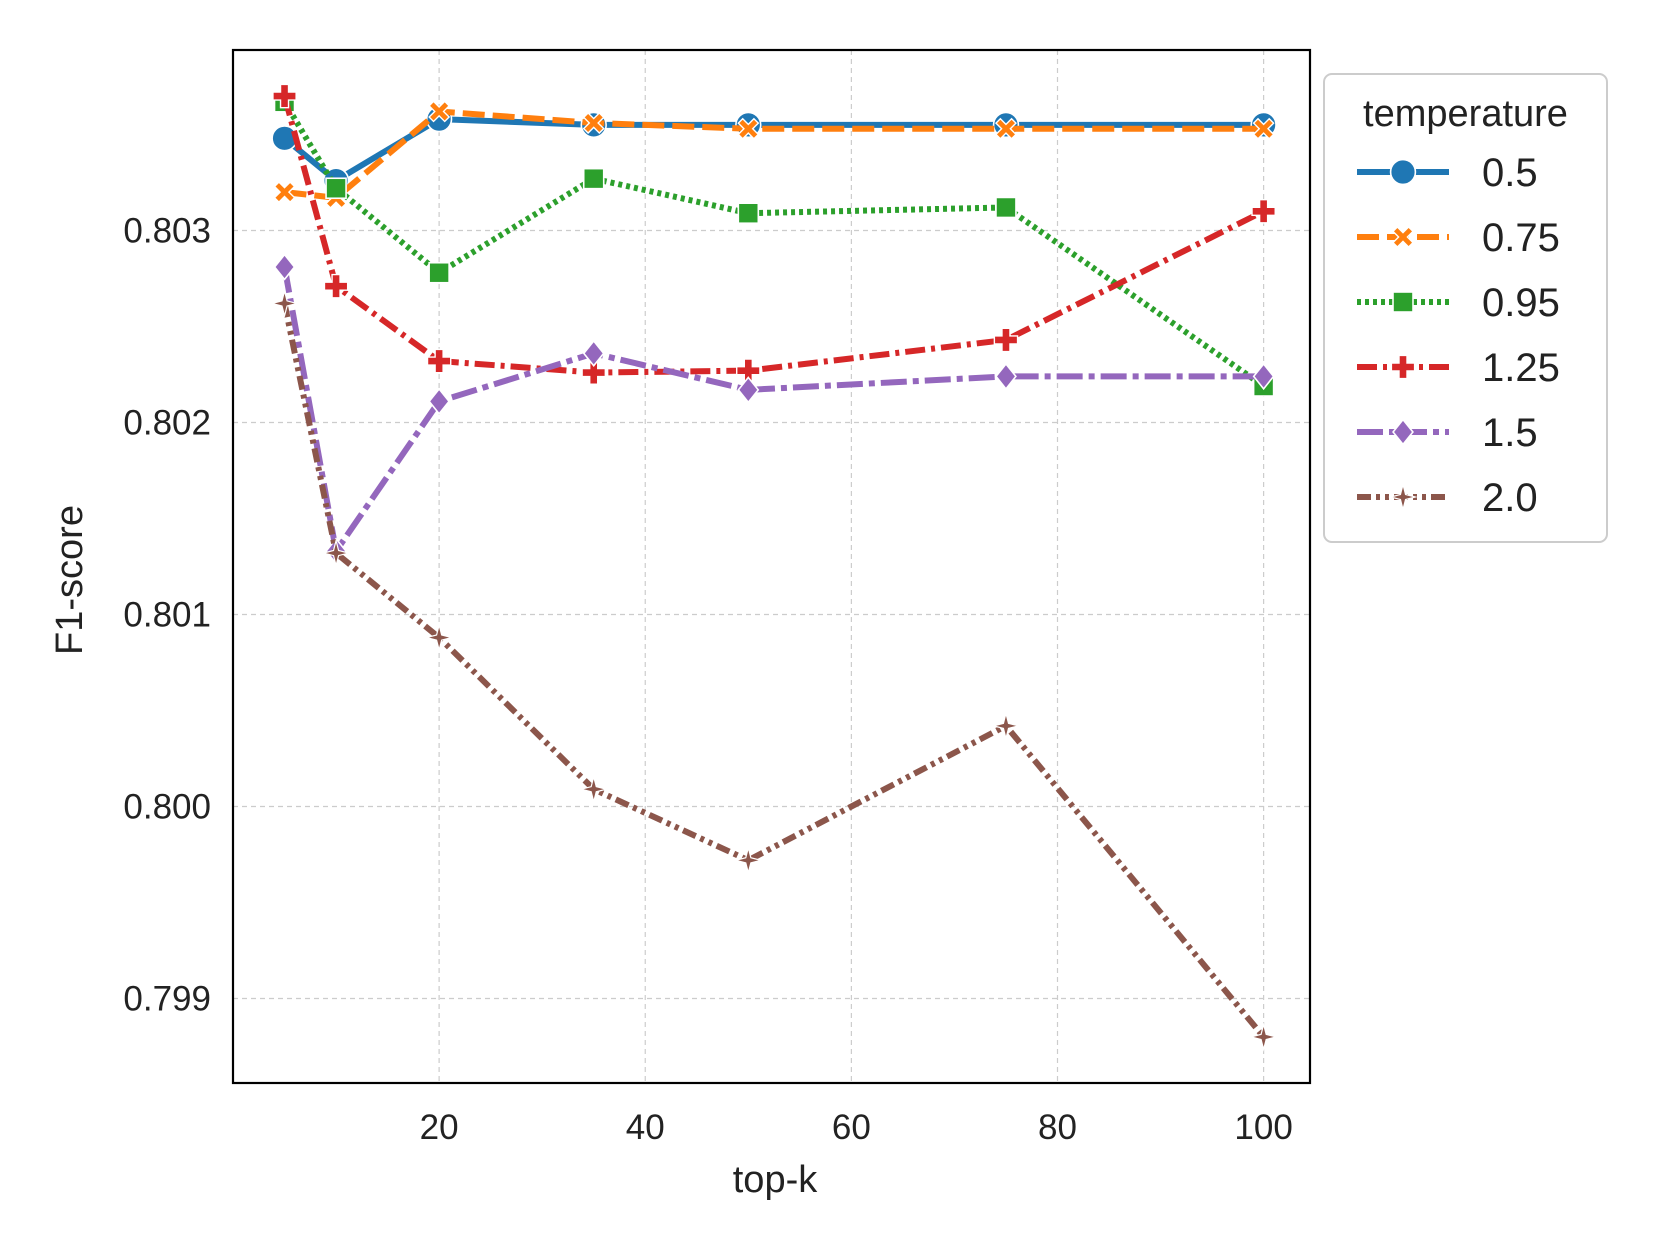  Describe the element at coordinates (70, 580) in the screenshot. I see `y-axis-label: F1-score` at that location.